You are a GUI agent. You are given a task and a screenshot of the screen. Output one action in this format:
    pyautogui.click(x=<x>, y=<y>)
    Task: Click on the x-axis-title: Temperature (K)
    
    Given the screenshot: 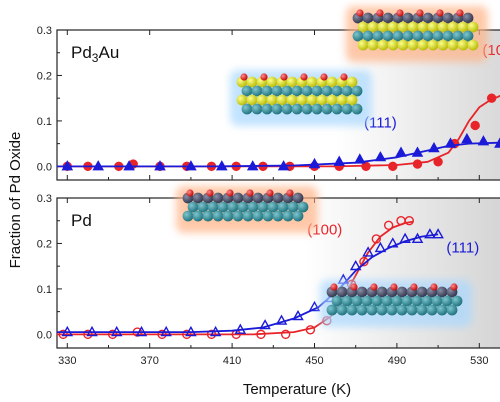 What is the action you would take?
    pyautogui.click(x=297, y=389)
    